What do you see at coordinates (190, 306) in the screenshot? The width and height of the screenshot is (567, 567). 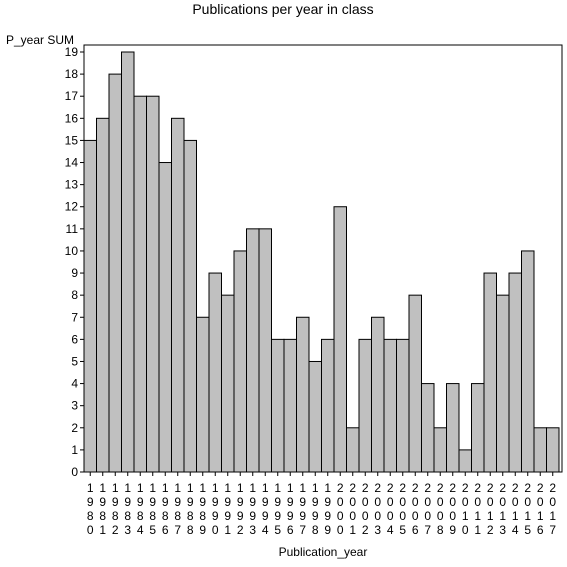 I see `bar-1988` at bounding box center [190, 306].